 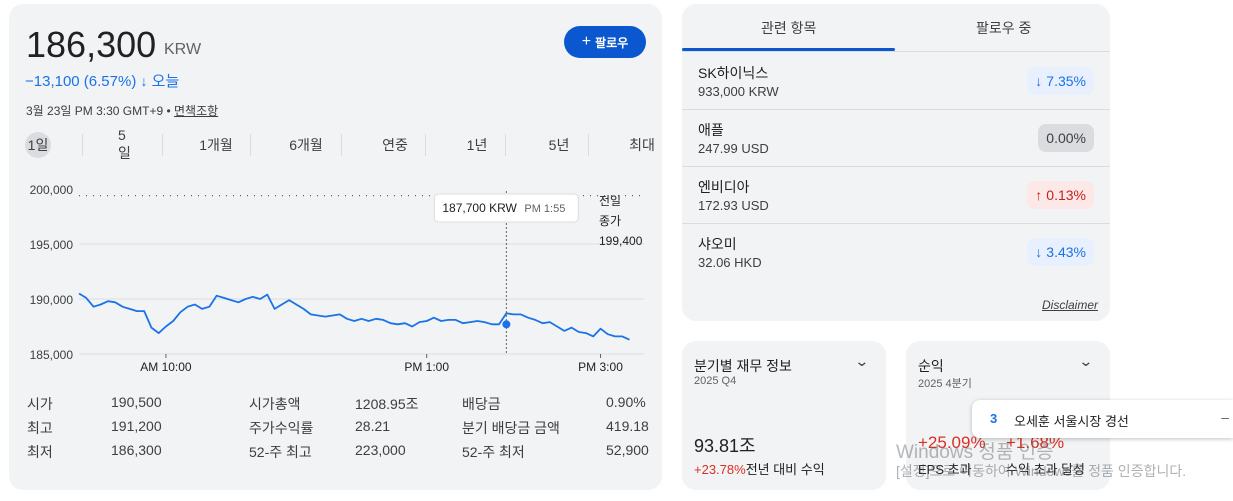 What do you see at coordinates (559, 145) in the screenshot?
I see `range-5y: 5년` at bounding box center [559, 145].